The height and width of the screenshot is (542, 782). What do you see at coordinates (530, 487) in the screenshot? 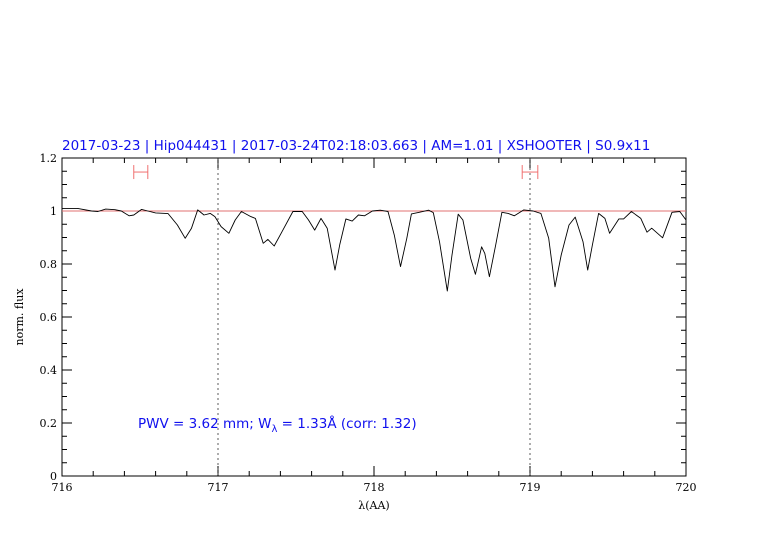
I see `x-tick-label: 719` at bounding box center [530, 487].